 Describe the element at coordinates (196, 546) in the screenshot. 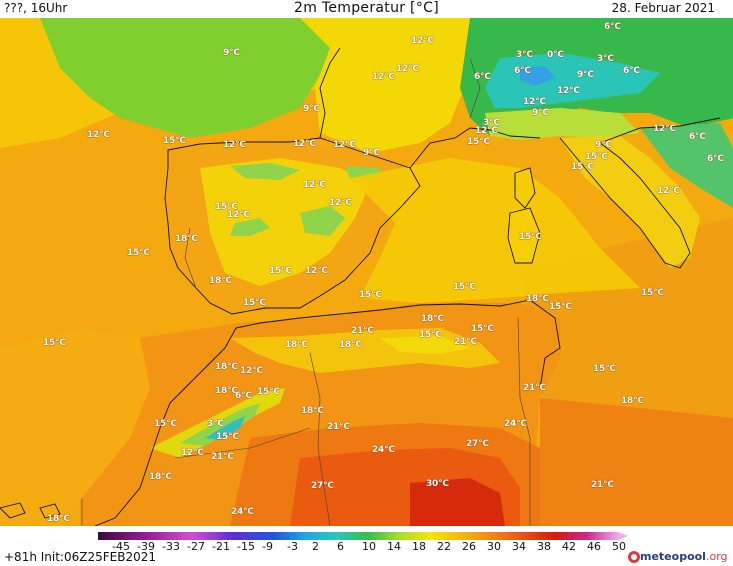

I see `colorbar-tick: -27` at that location.